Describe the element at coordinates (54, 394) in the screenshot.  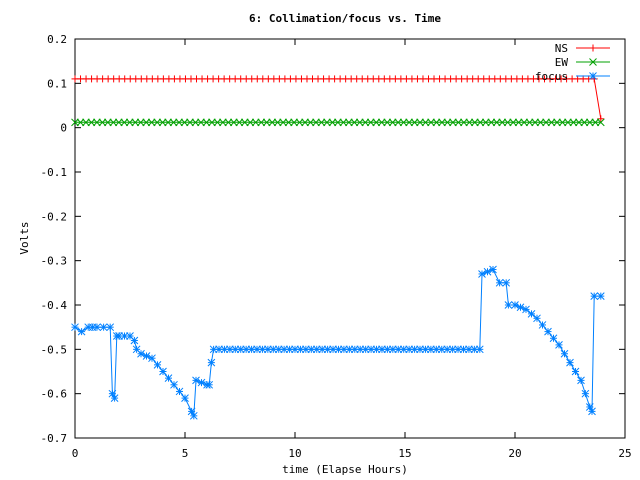
I see `y-tick-label: -0.6` at that location.